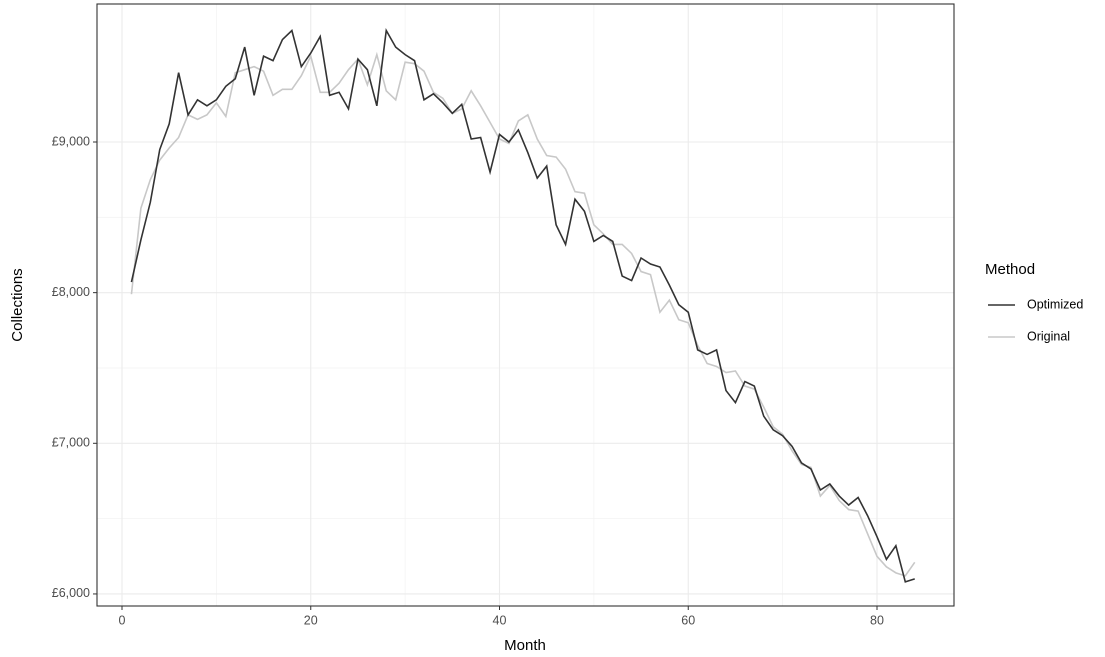 The image size is (1105, 657). I want to click on y-tick-label: £7,000, so click(71, 443).